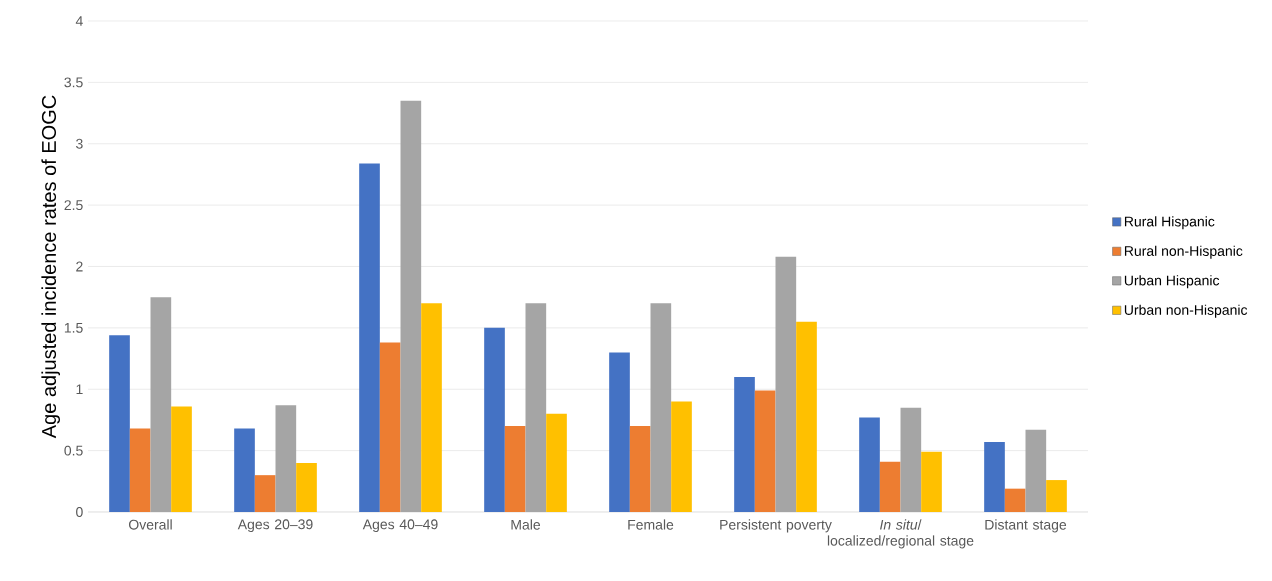  What do you see at coordinates (275, 526) in the screenshot?
I see `x-tick-label: Ages 20–39` at bounding box center [275, 526].